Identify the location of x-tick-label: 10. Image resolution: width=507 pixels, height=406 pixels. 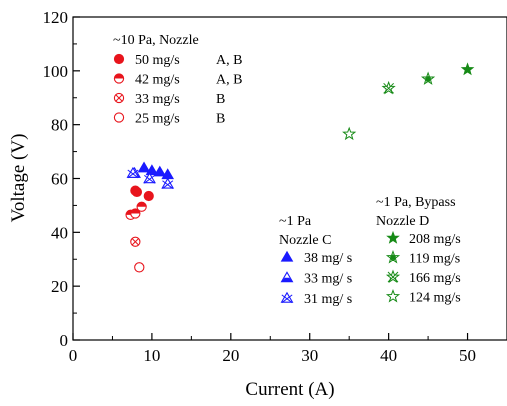
(151, 355).